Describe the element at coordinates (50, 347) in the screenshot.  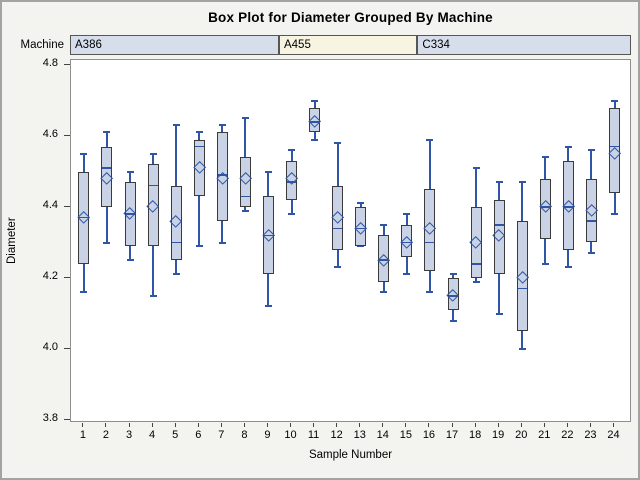
I see `y-tick-label: 4.0` at that location.